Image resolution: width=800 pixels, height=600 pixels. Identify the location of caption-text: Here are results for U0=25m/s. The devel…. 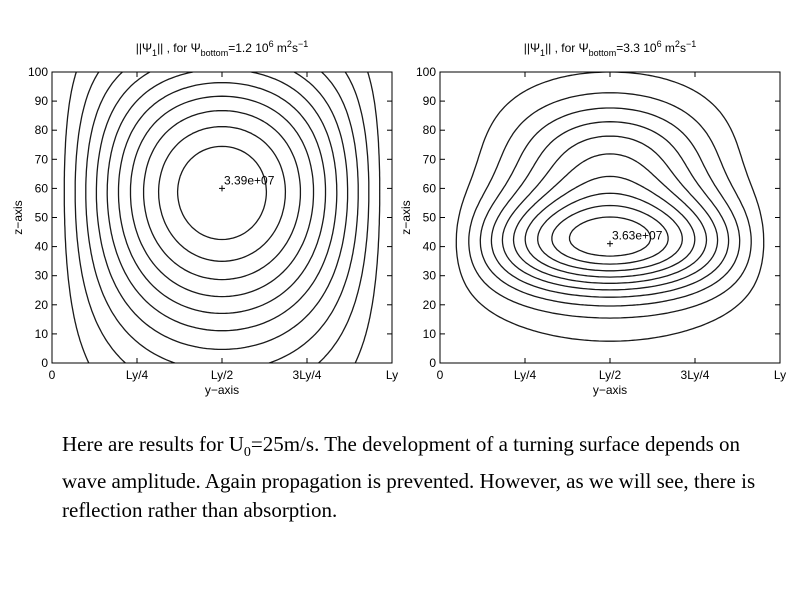
(412, 477).